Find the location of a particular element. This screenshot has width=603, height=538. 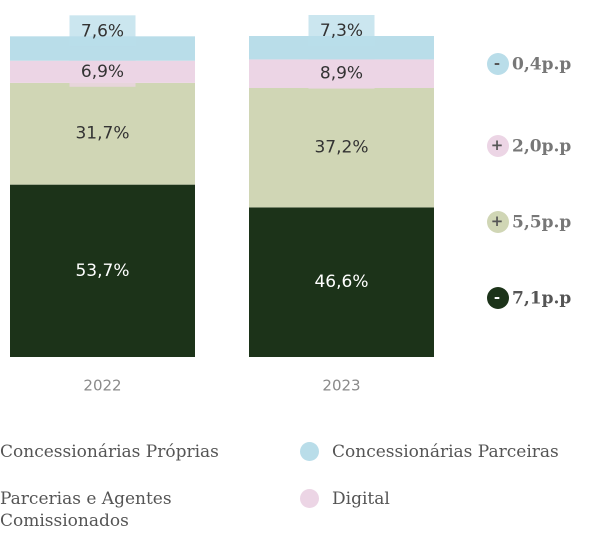

annotation-text: 7,1p.p is located at coordinates (541, 299).